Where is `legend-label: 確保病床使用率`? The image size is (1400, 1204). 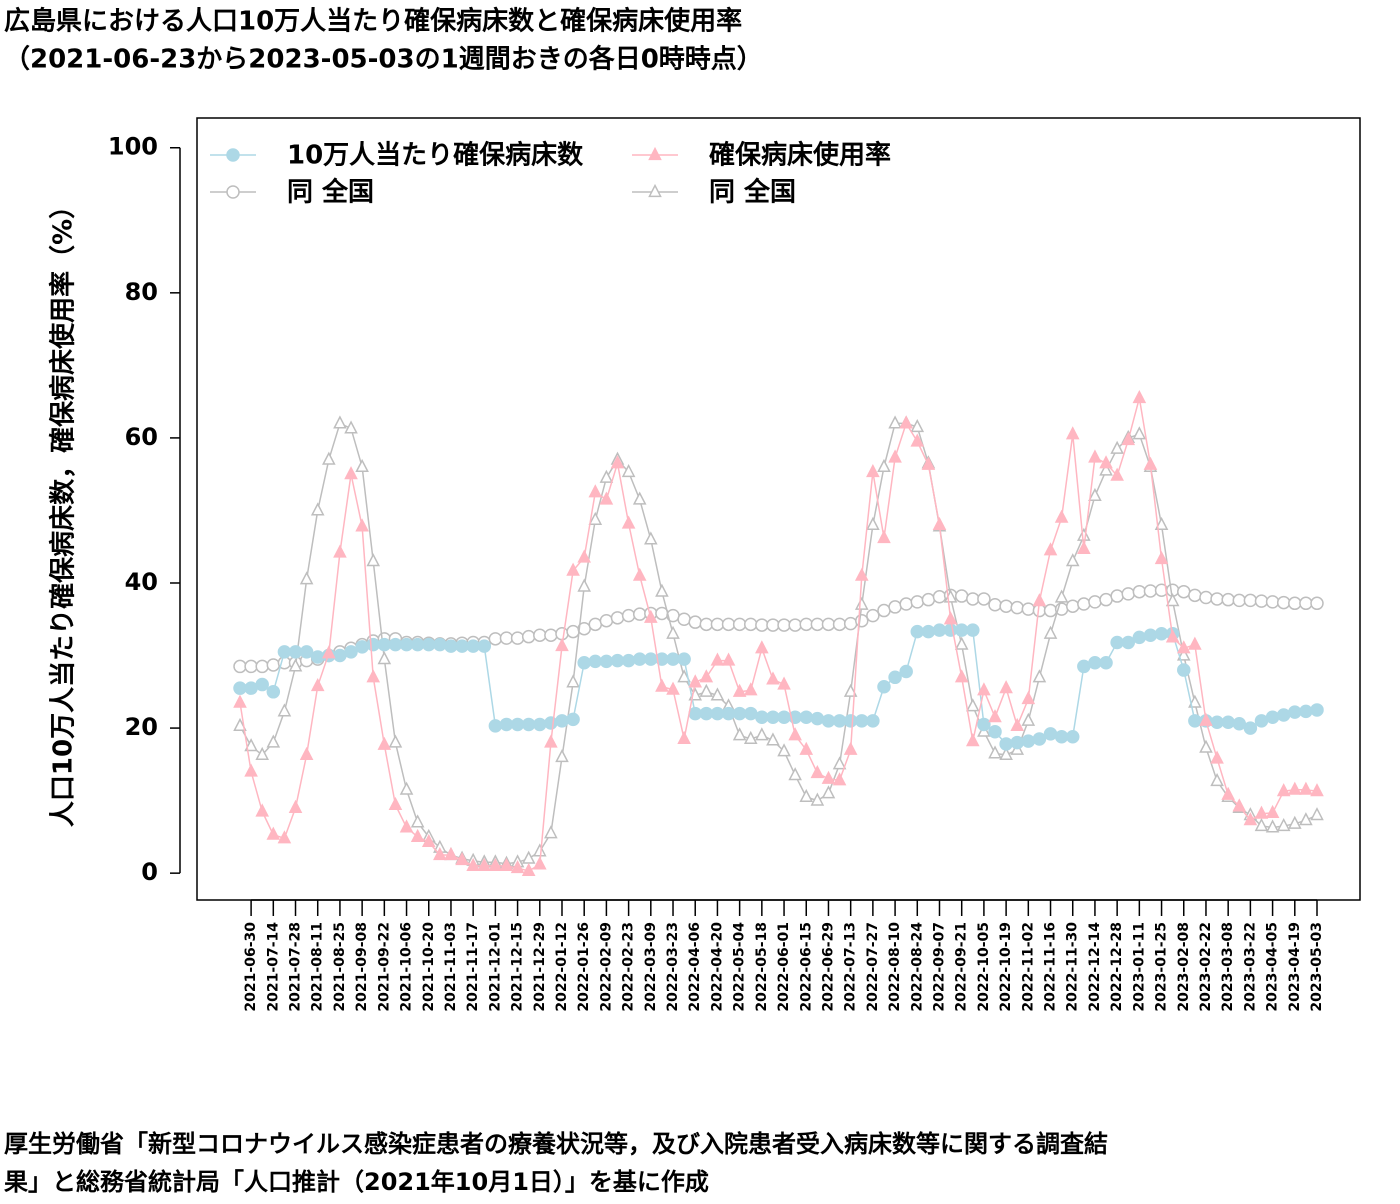
legend-label: 確保病床使用率 is located at coordinates (800, 155).